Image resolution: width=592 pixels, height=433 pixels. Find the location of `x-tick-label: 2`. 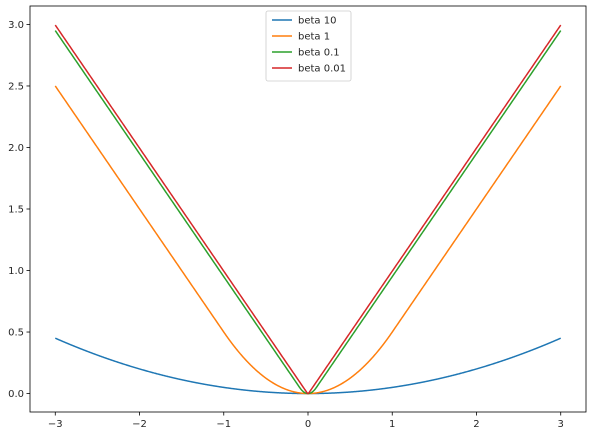

x-tick-label: 2 is located at coordinates (476, 424).